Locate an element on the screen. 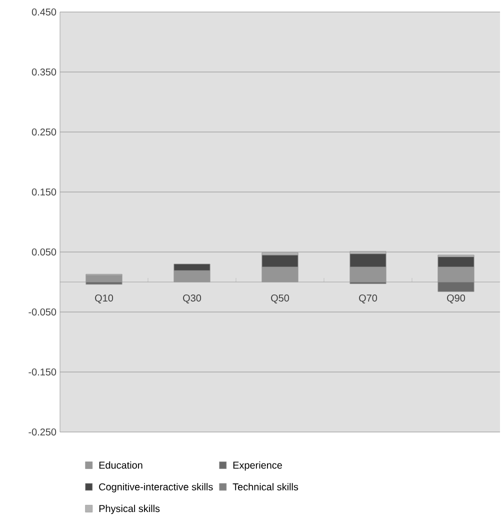 The height and width of the screenshot is (520, 501). x-tick-label: Q90 is located at coordinates (456, 299).